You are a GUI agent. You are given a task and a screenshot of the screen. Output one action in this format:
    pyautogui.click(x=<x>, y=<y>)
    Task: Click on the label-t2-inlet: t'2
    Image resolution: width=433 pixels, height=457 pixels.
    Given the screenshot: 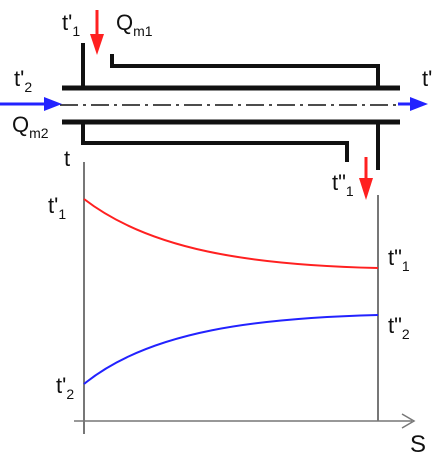 What is the action you would take?
    pyautogui.click(x=23, y=80)
    